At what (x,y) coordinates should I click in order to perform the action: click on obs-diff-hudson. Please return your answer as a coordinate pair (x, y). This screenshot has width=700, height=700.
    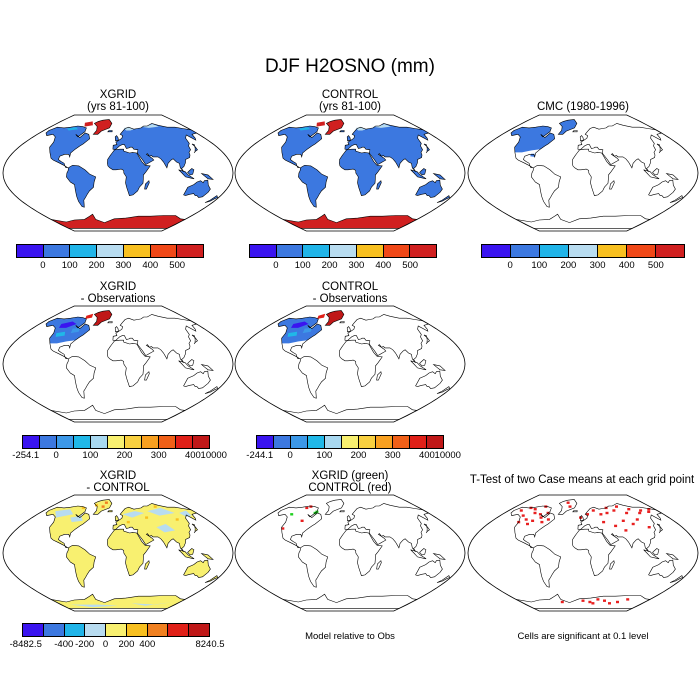
    Looking at the image, I should click on (75, 330).